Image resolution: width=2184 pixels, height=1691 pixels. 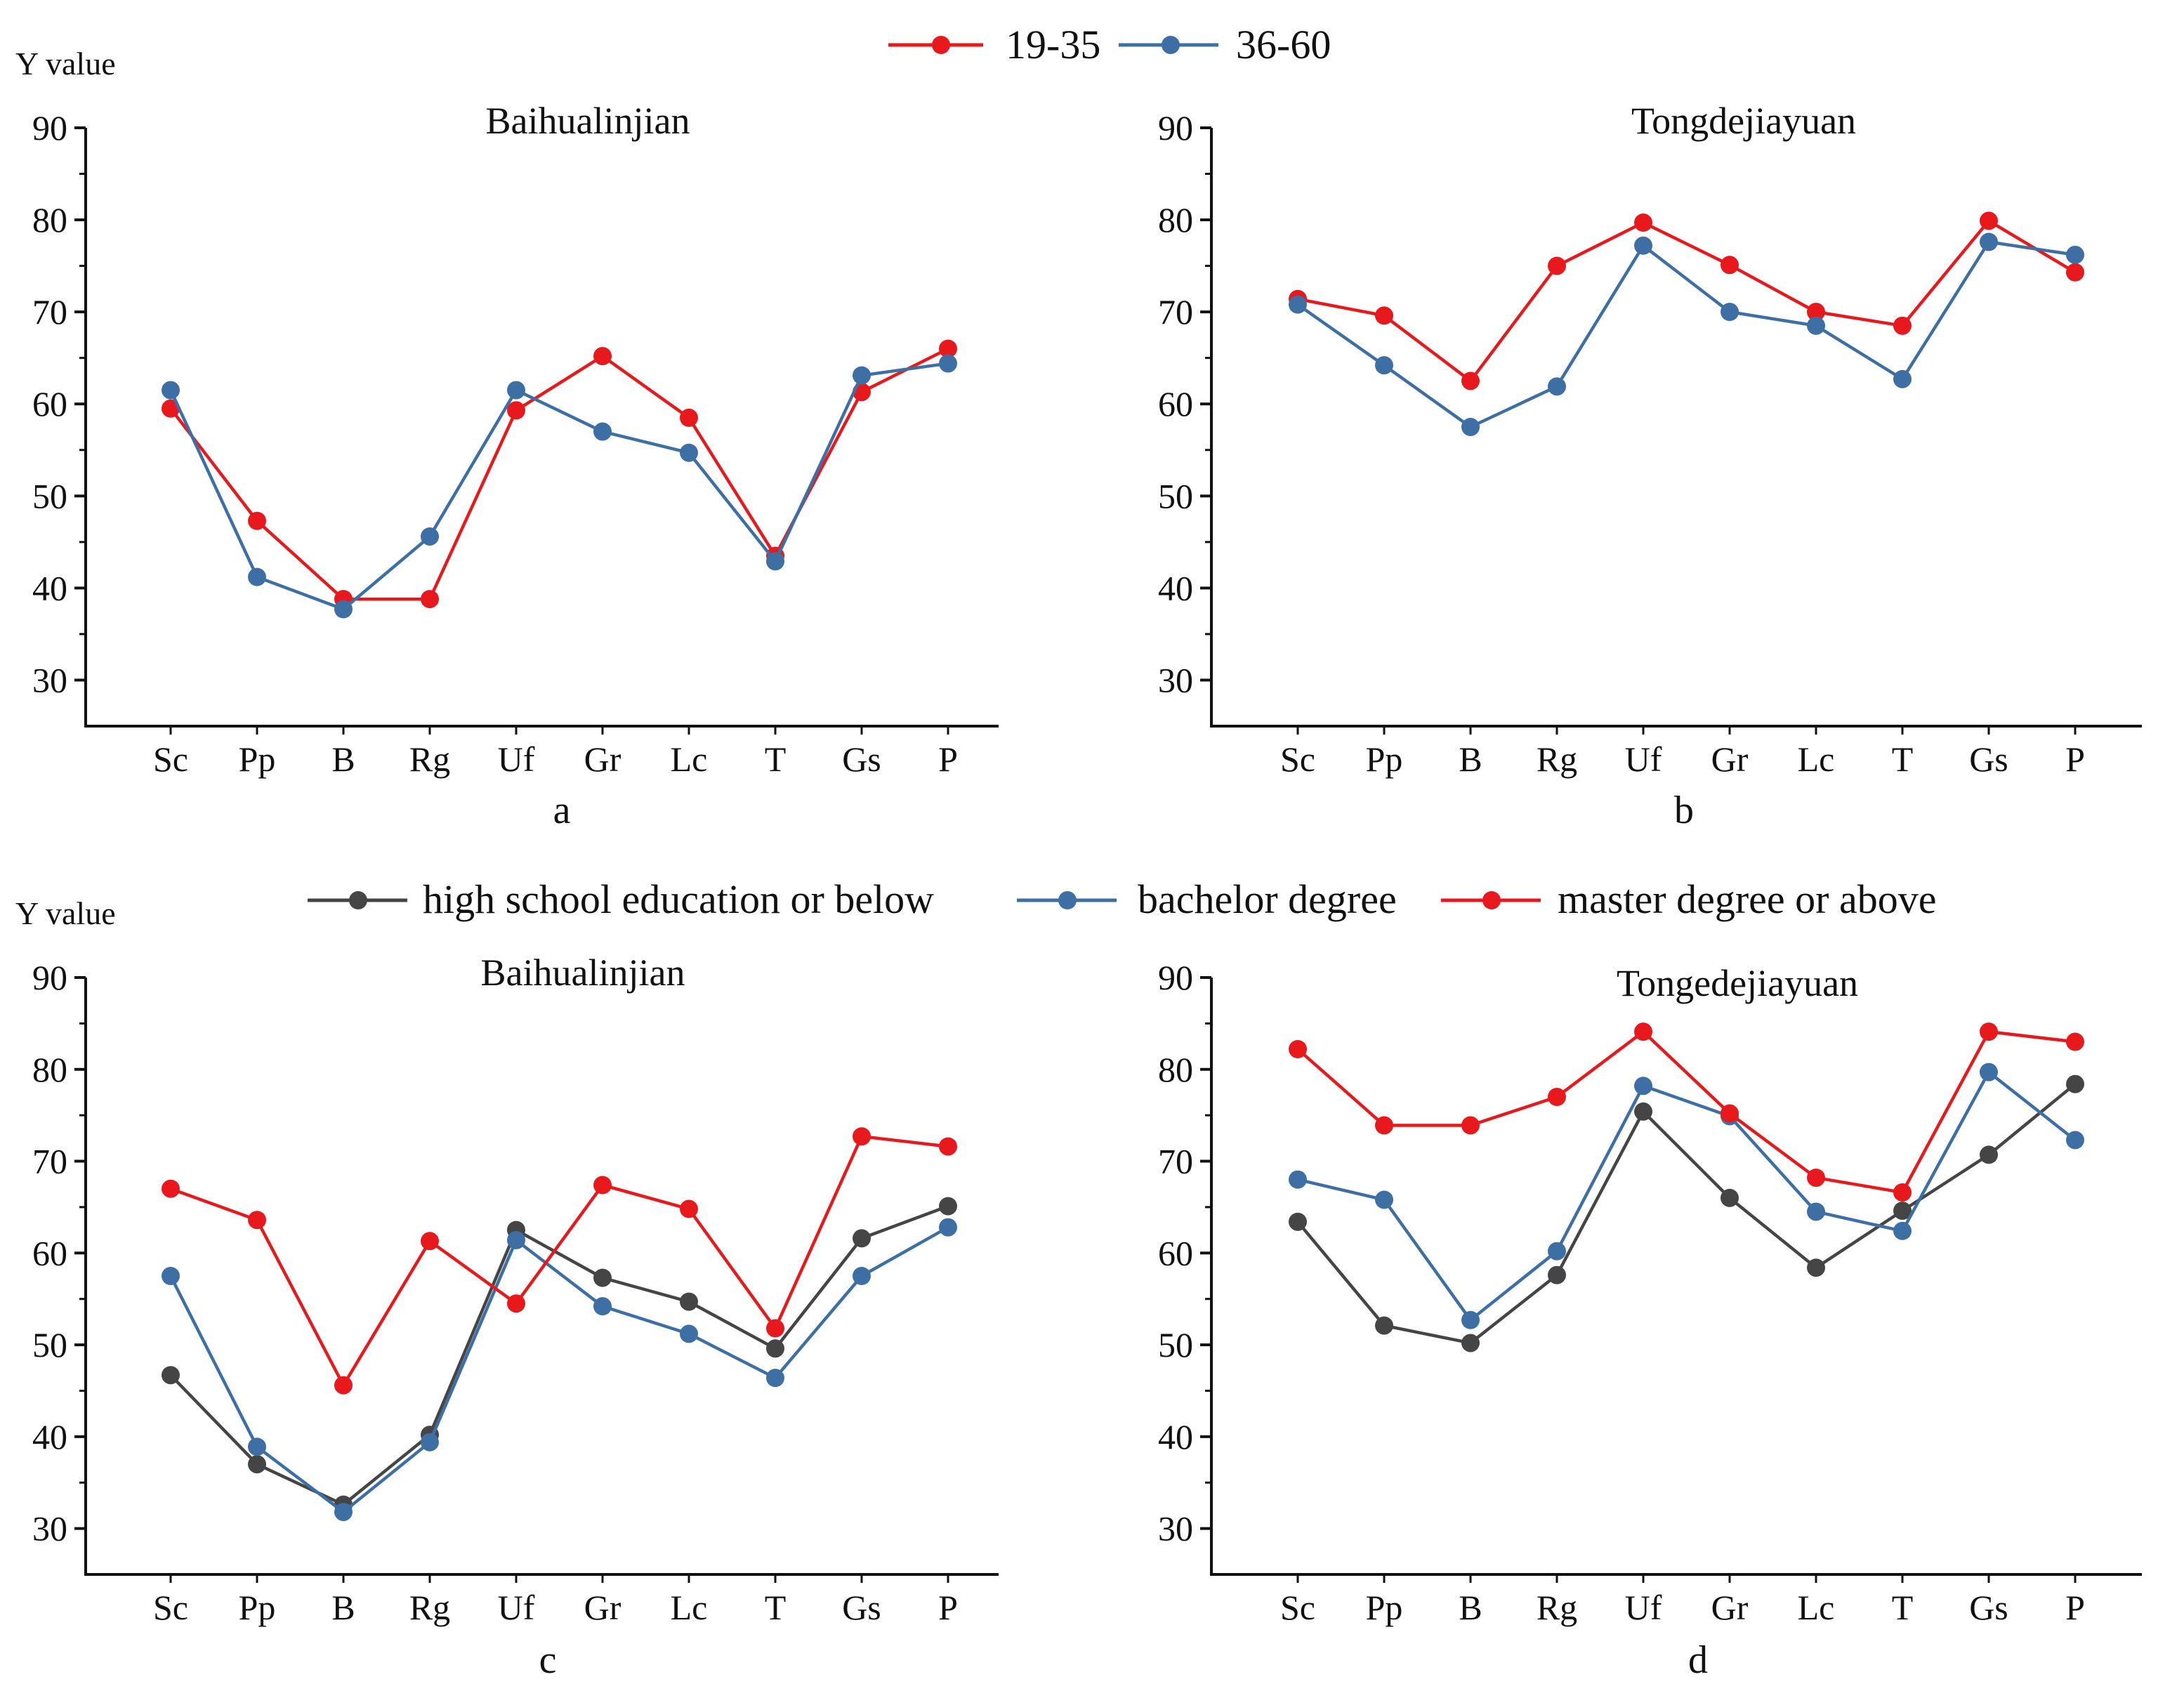 I want to click on y-axis-label-bottom: Y value, so click(x=65, y=913).